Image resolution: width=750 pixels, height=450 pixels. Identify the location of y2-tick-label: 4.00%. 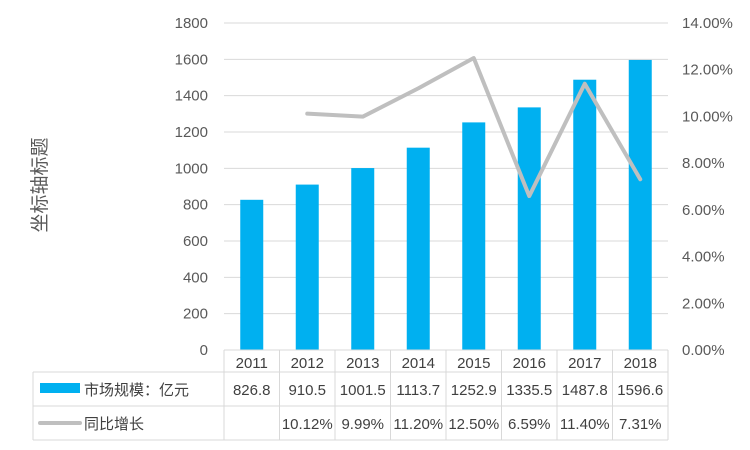
(703, 257).